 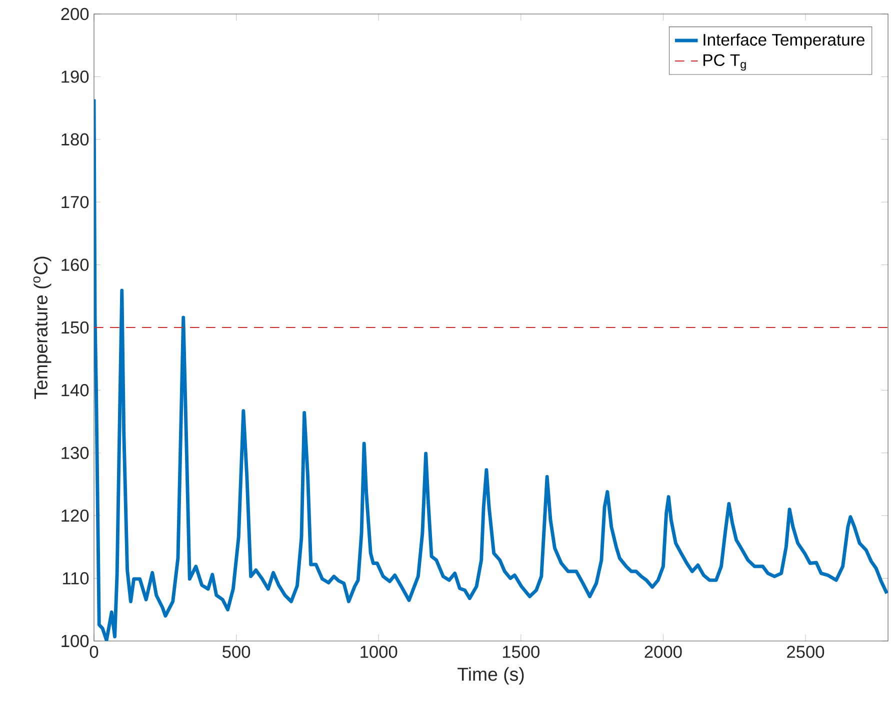 What do you see at coordinates (75, 264) in the screenshot?
I see `y-tick-label: 160` at bounding box center [75, 264].